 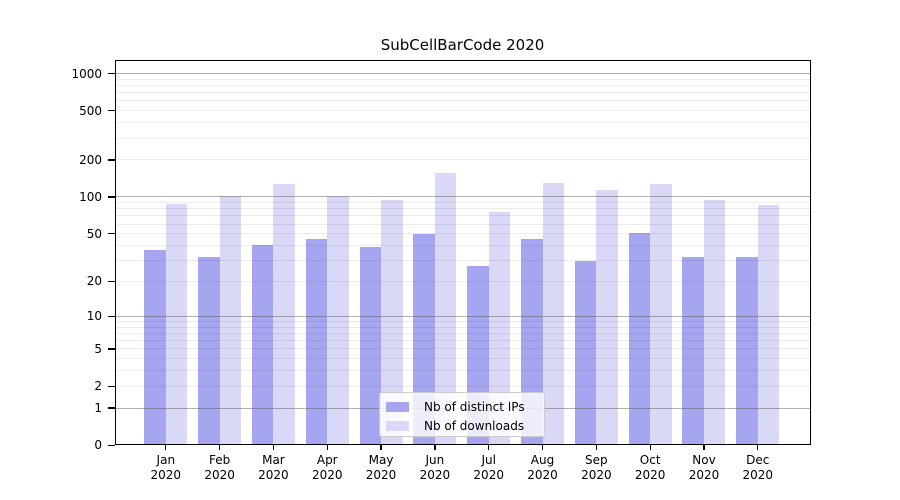 What do you see at coordinates (98, 386) in the screenshot?
I see `y-tick-label: 2` at bounding box center [98, 386].